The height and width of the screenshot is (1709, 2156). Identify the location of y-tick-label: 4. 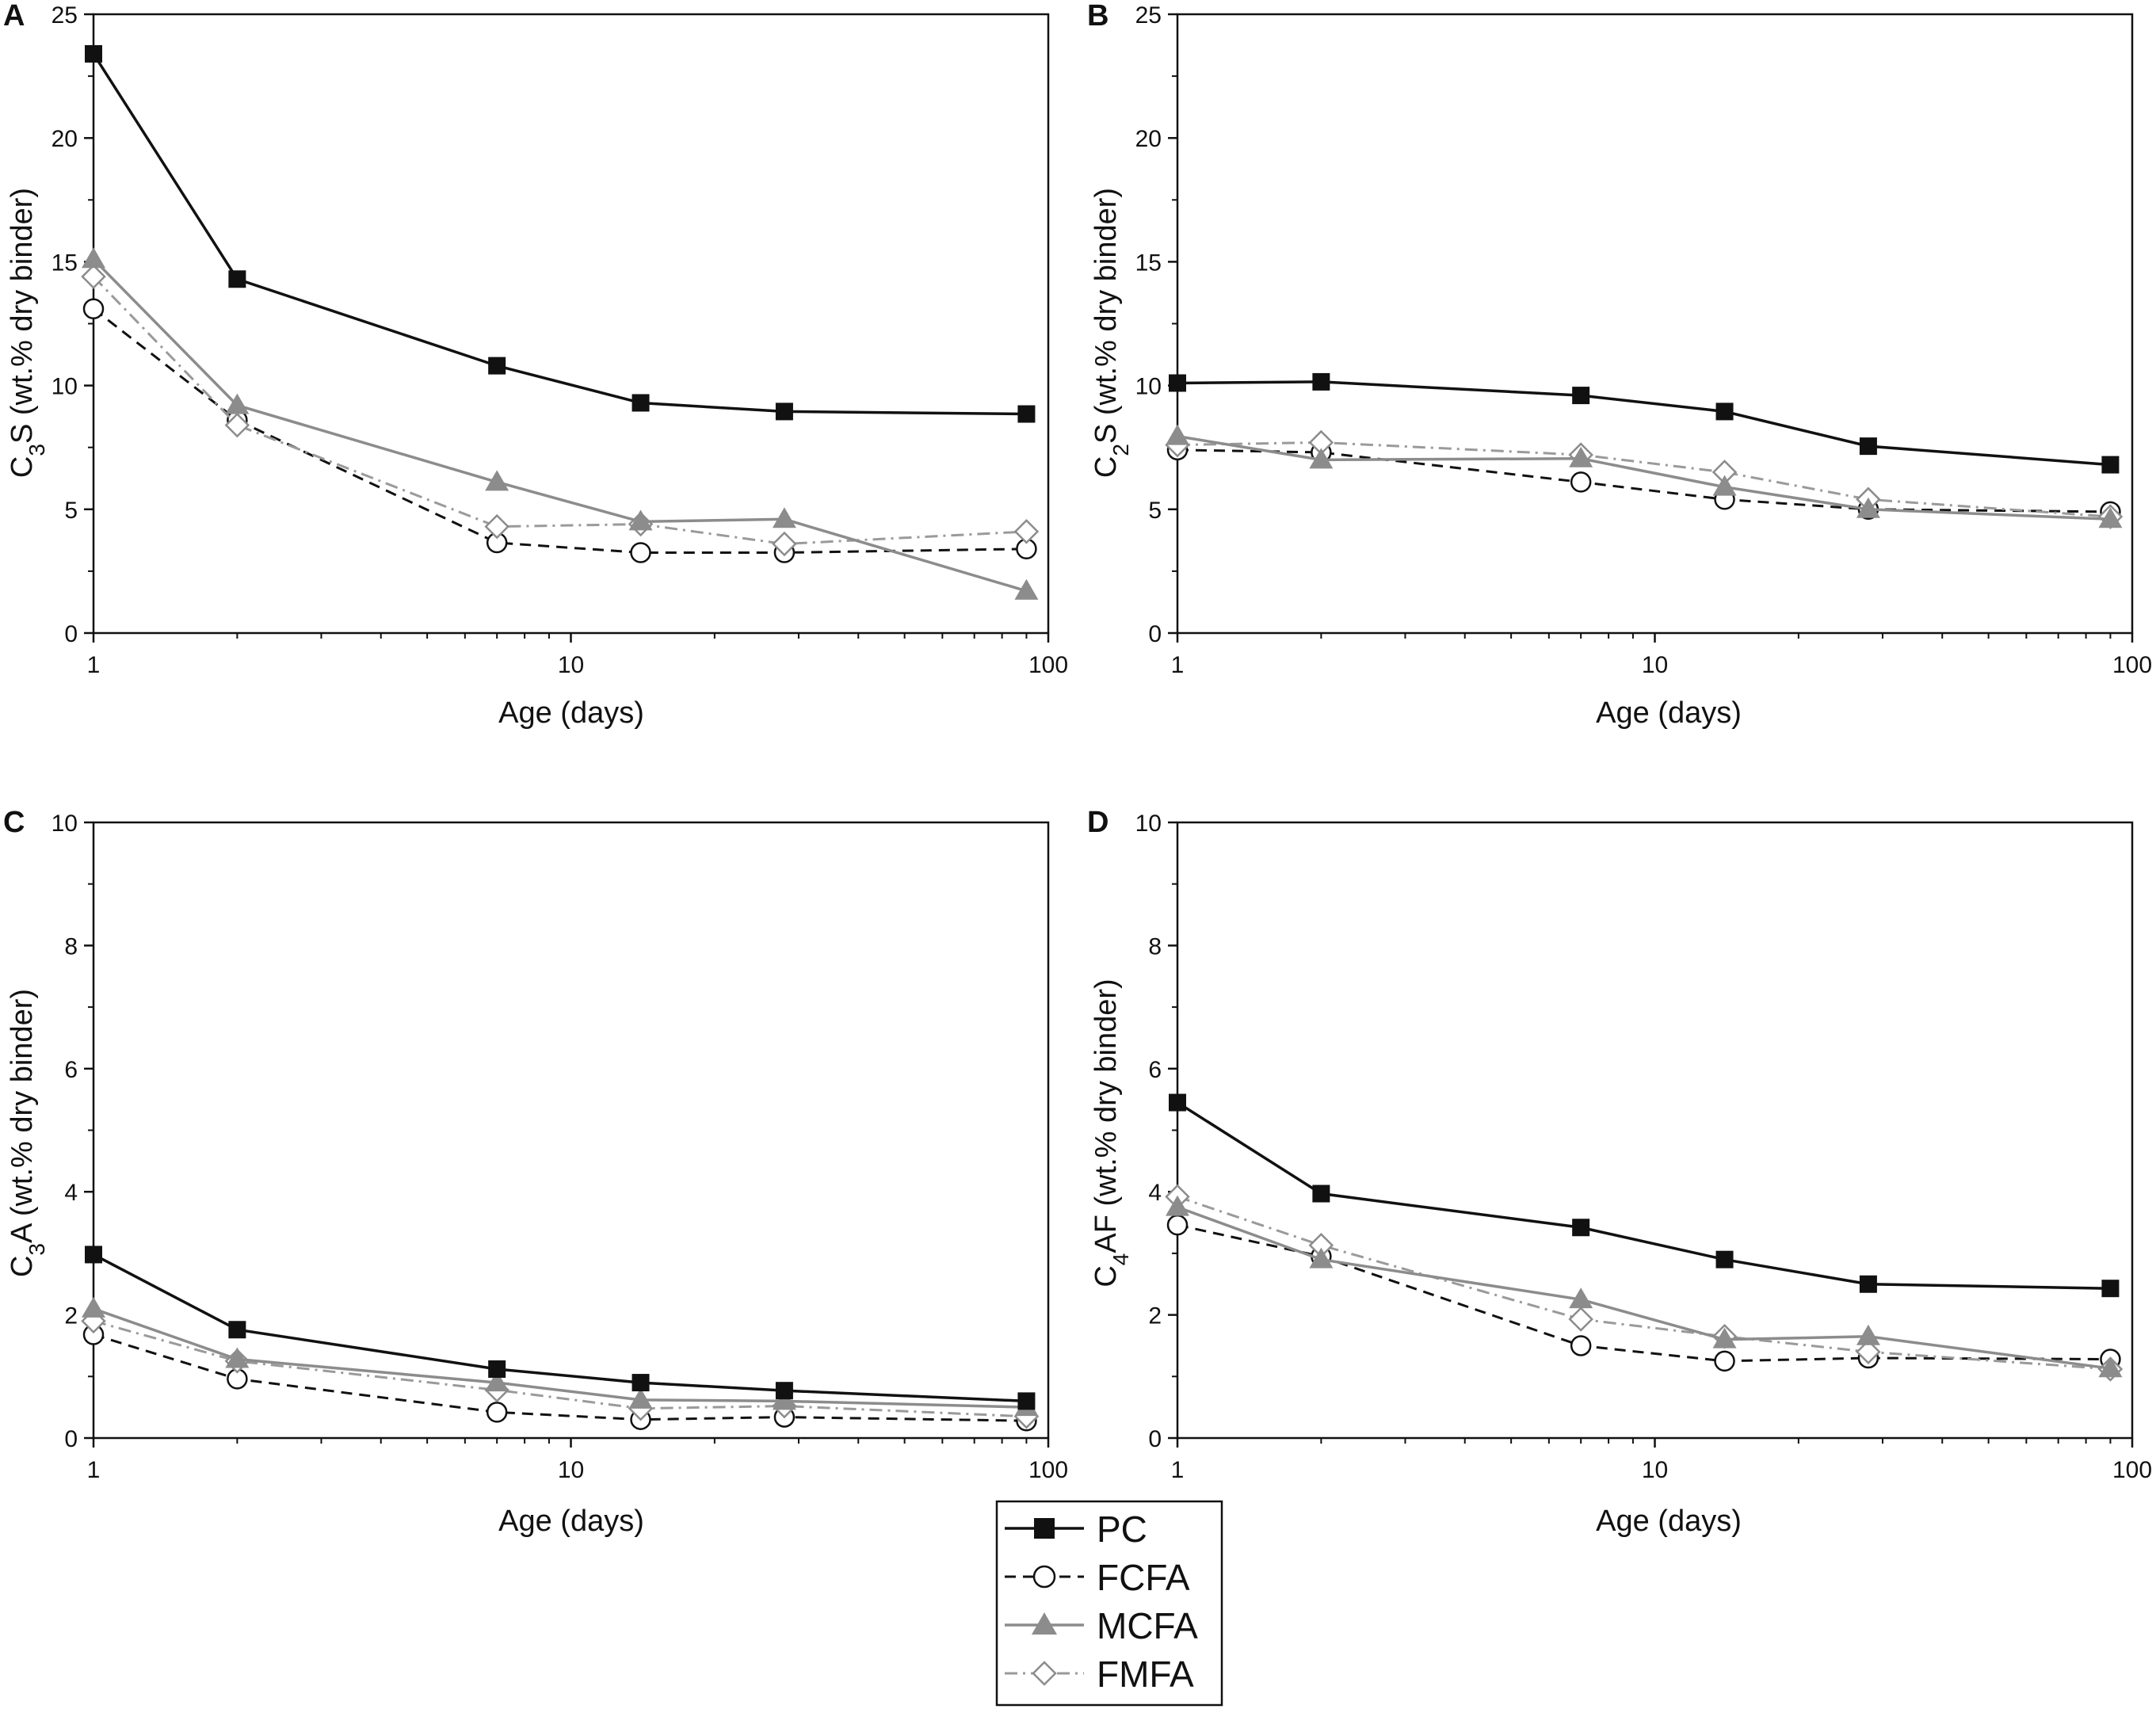
(1155, 1193).